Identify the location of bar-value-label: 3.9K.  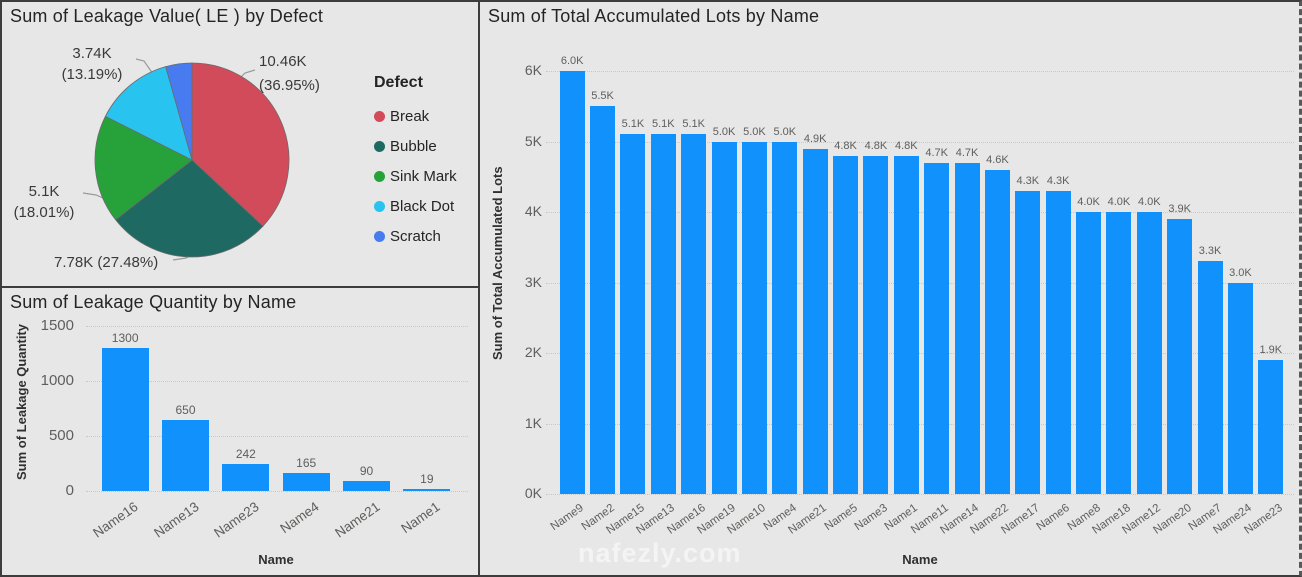
(1179, 209).